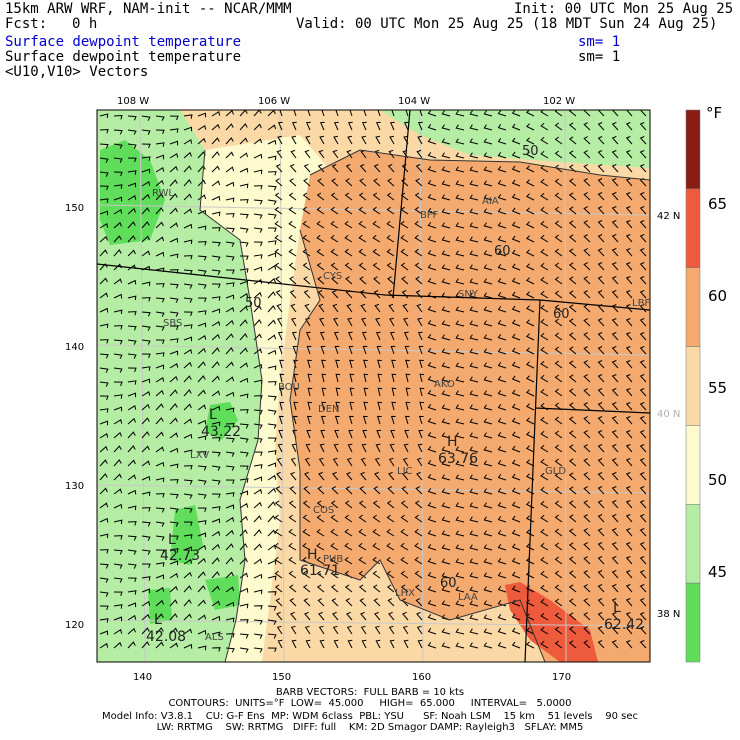 Image resolution: width=740 pixels, height=740 pixels. Describe the element at coordinates (74, 486) in the screenshot. I see `grid-y-label: 130` at that location.